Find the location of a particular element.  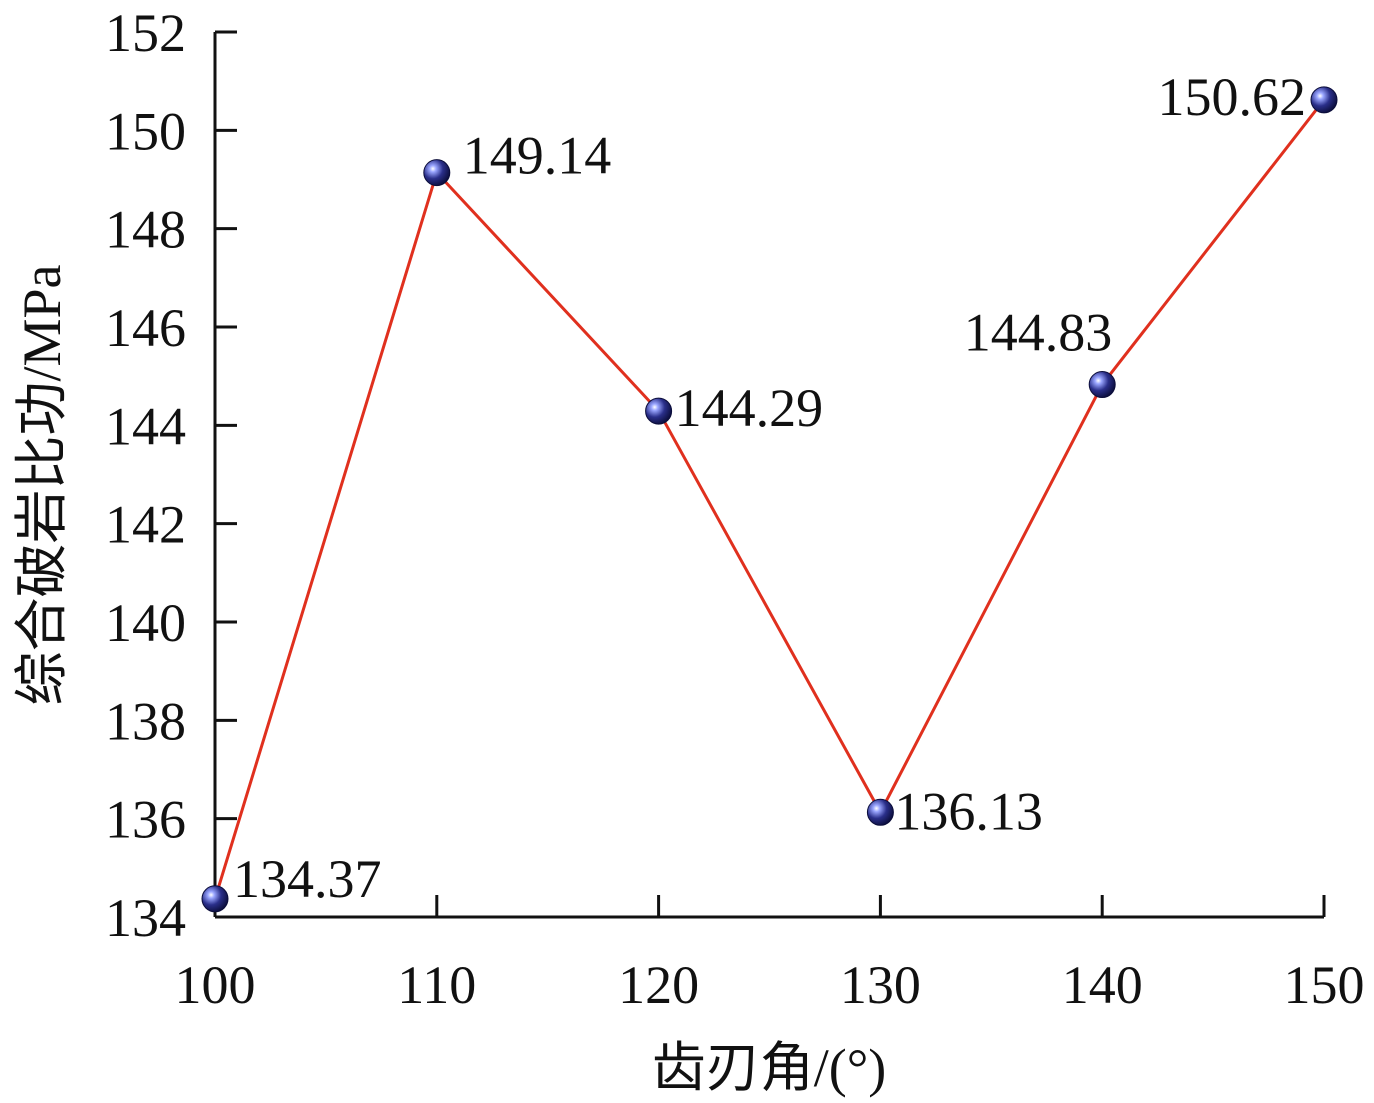

data-label: 144.29 is located at coordinates (749, 408).